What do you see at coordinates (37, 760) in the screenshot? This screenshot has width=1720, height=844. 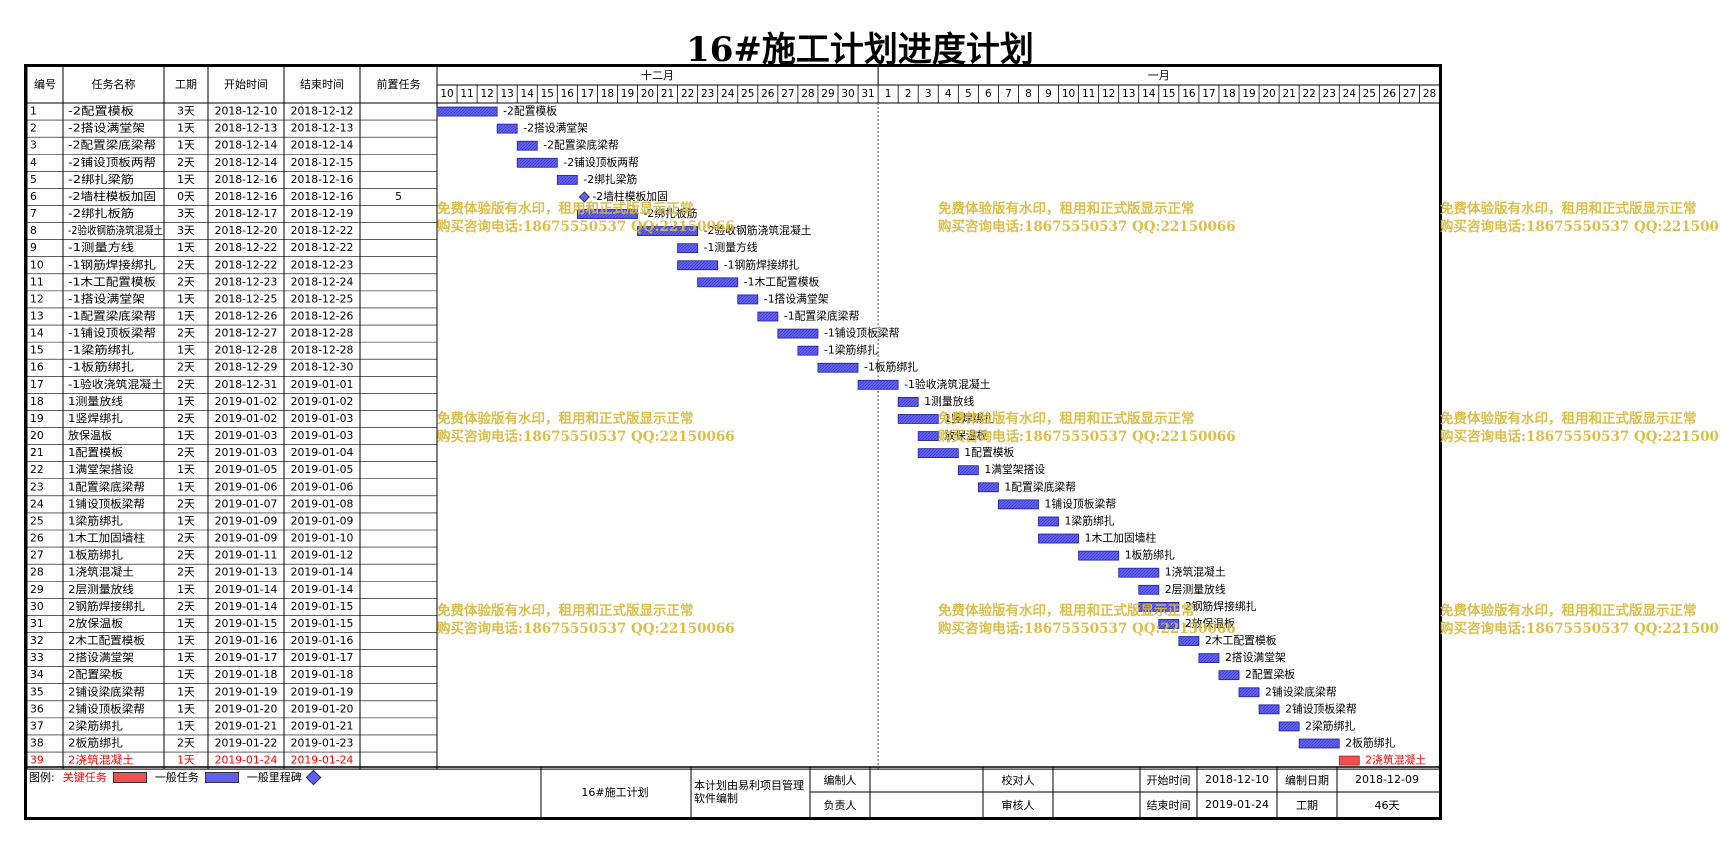 I see `task-id: 39` at bounding box center [37, 760].